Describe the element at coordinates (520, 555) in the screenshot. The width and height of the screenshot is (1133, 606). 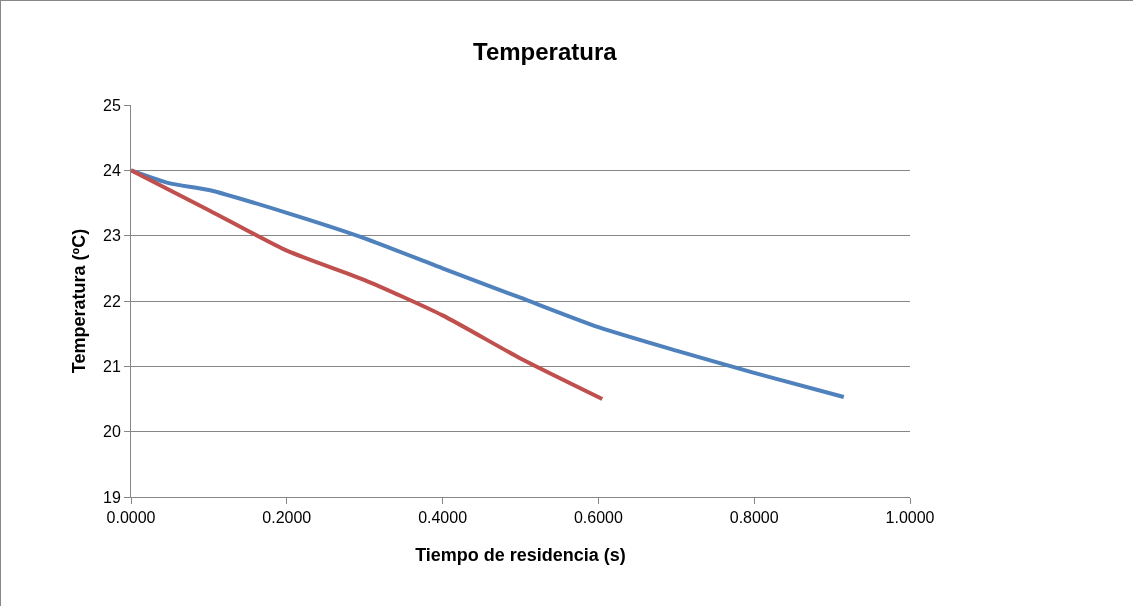
I see `x-axis-title: Tiempo de residencia (s)` at that location.